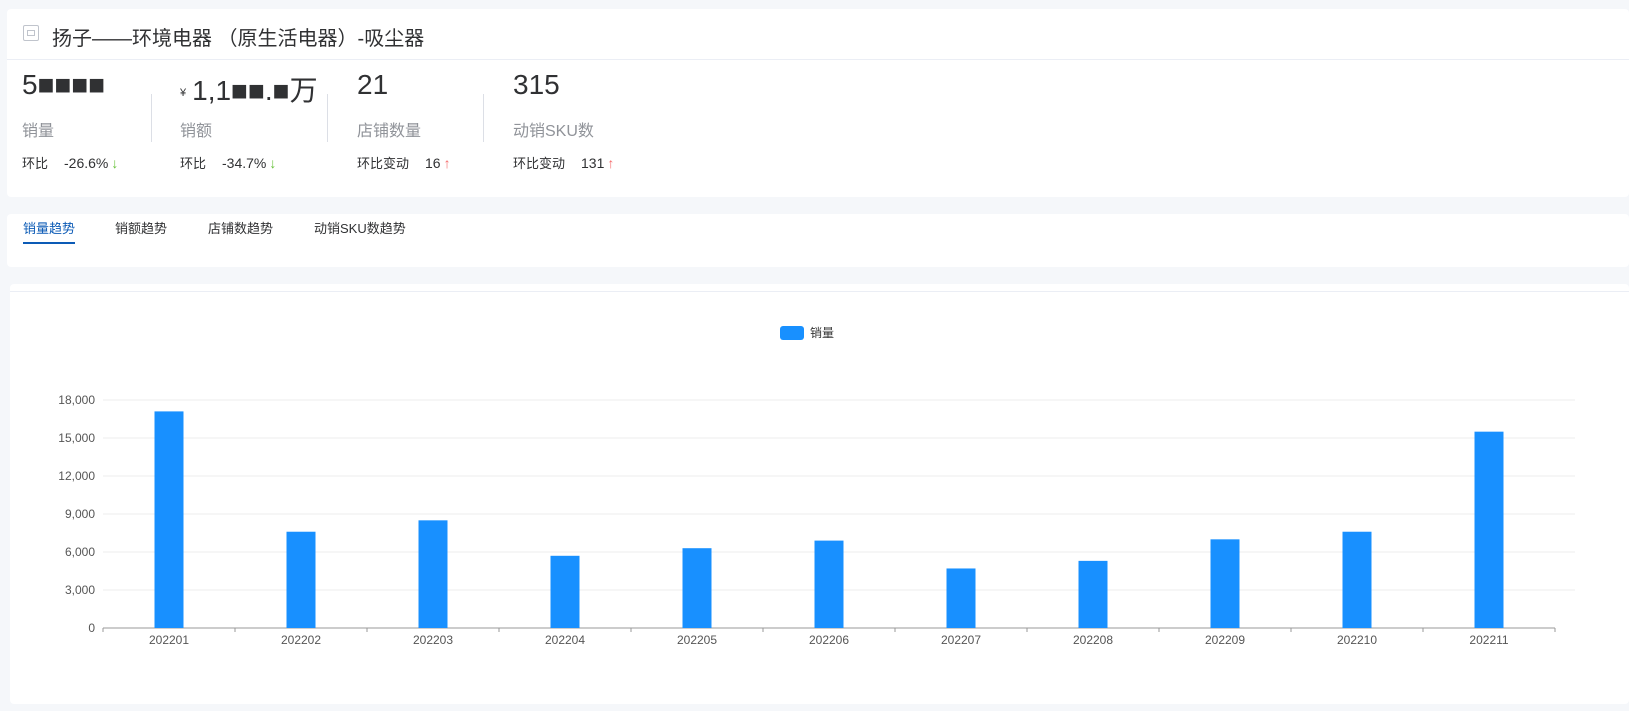 The width and height of the screenshot is (1629, 711). What do you see at coordinates (565, 640) in the screenshot?
I see `x-tick-label: 202204` at bounding box center [565, 640].